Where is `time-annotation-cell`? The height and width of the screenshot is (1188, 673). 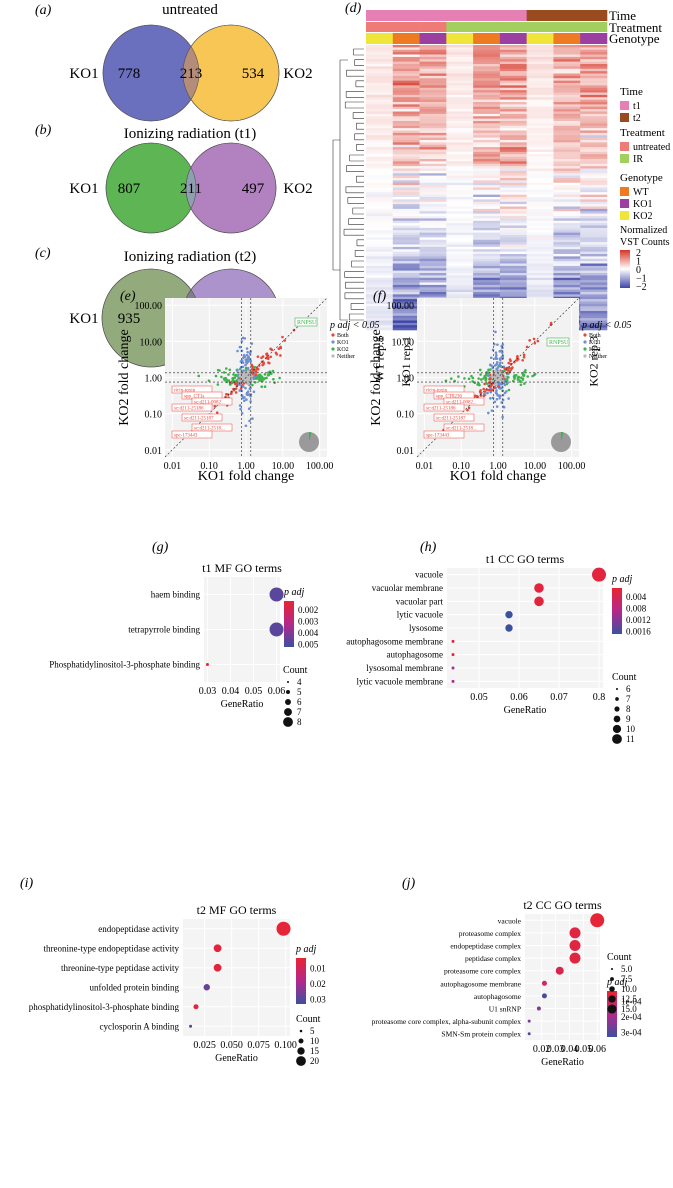
time-annotation-cell is located at coordinates (567, 15).